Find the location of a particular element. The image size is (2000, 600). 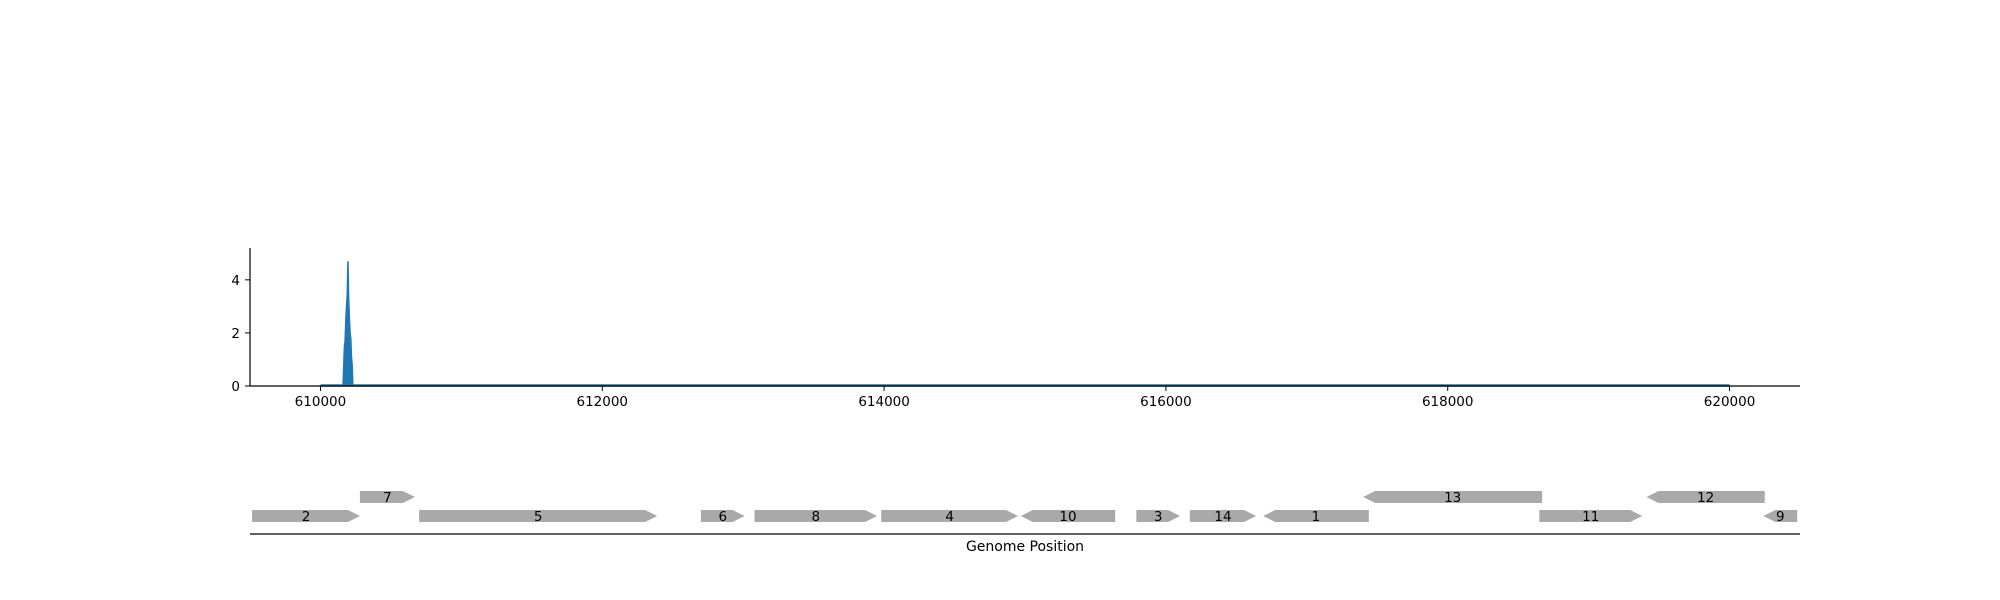

y-tick-label: 4 is located at coordinates (235, 281).